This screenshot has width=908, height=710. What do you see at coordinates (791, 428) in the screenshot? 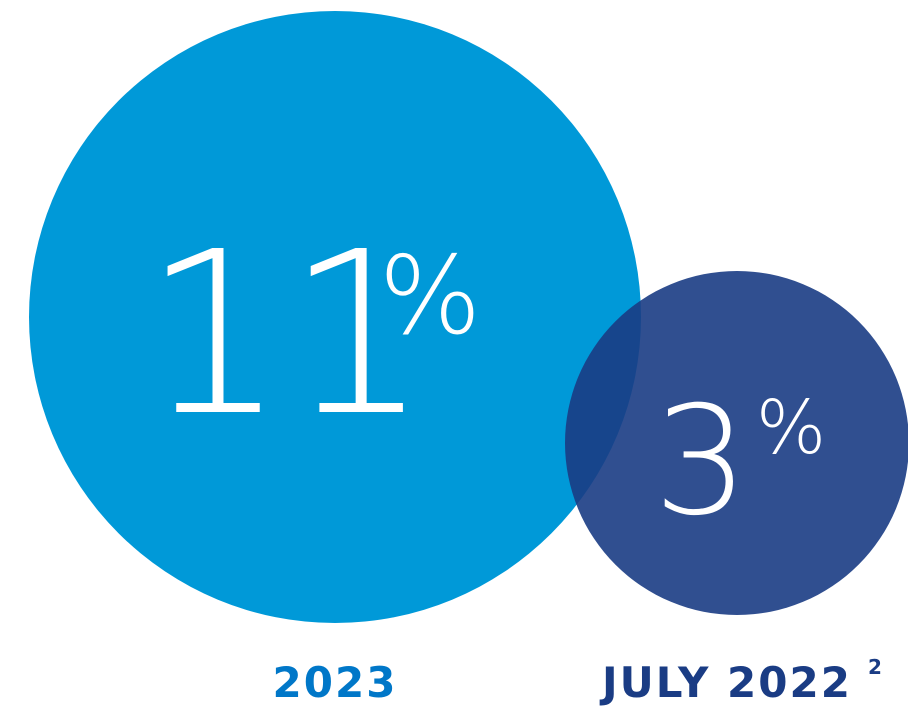
I see `bubble-july-2022-unit: %` at bounding box center [791, 428].